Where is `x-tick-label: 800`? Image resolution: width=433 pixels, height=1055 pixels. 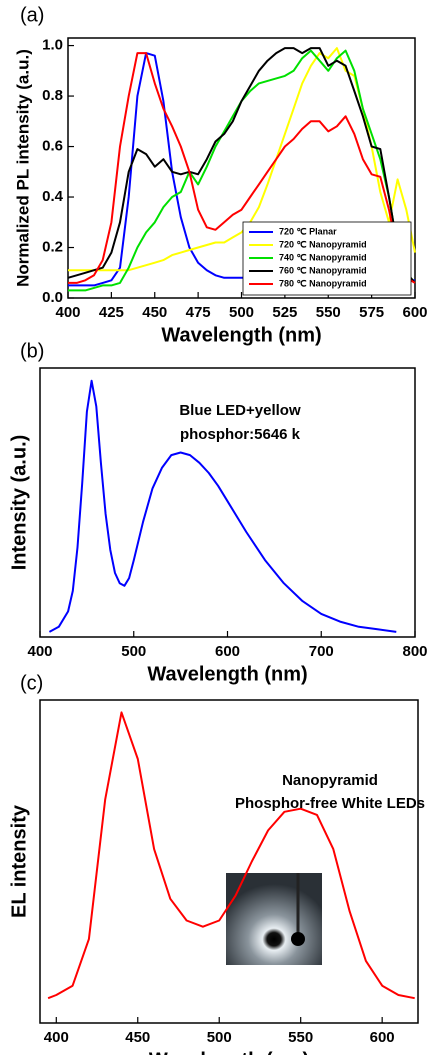
x-tick-label: 800 is located at coordinates (414, 651).